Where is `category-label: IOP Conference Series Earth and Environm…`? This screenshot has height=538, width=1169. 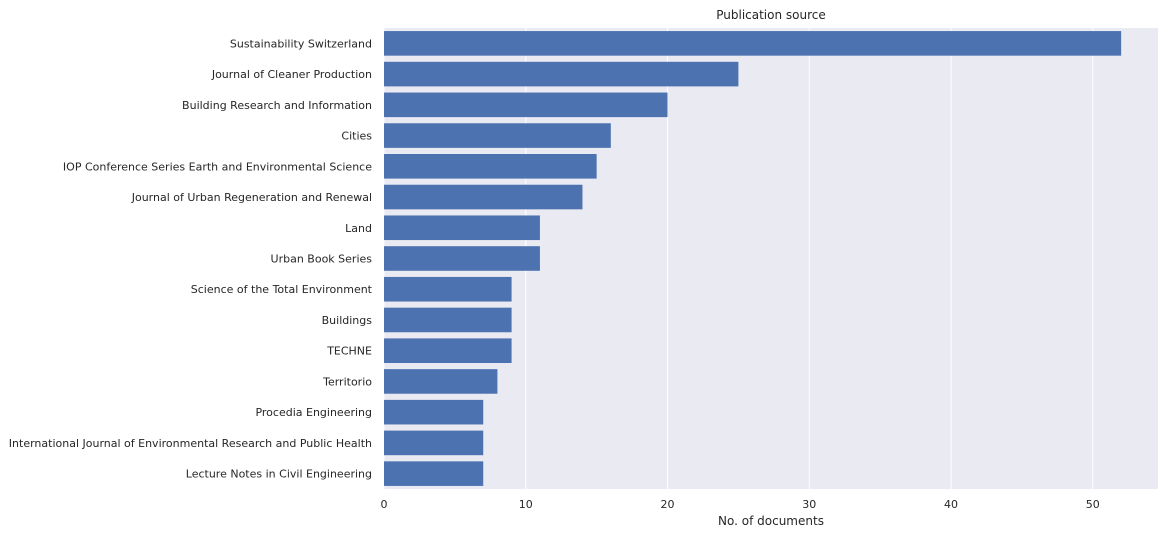
category-label: IOP Conference Series Earth and Environm… is located at coordinates (217, 166).